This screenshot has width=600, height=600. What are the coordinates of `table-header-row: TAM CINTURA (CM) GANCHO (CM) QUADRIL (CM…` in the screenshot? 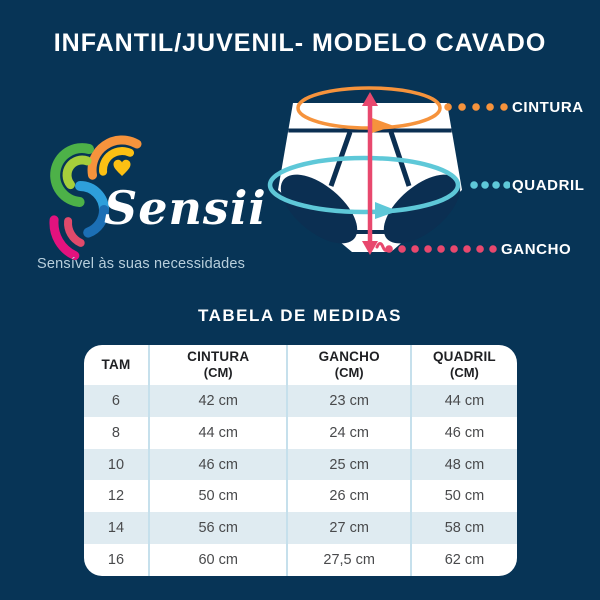 It's located at (300, 365).